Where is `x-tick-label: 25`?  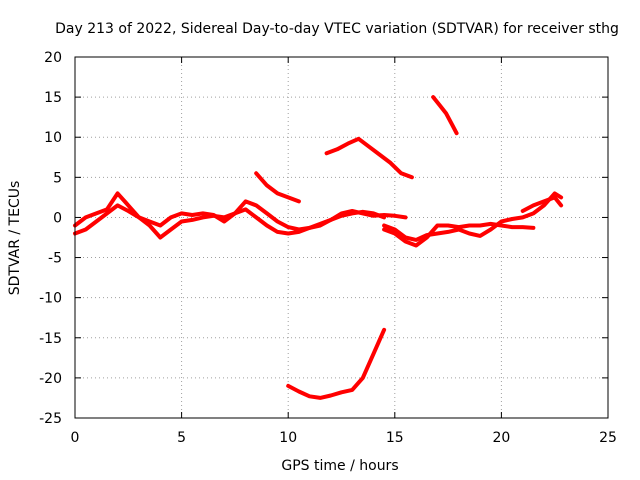
x-tick-label: 25 is located at coordinates (608, 438).